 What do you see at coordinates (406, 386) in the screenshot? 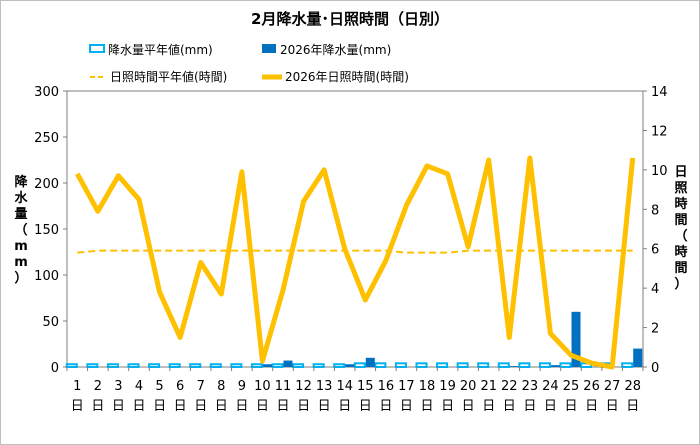
I see `x-tick-label: 17` at bounding box center [406, 386].